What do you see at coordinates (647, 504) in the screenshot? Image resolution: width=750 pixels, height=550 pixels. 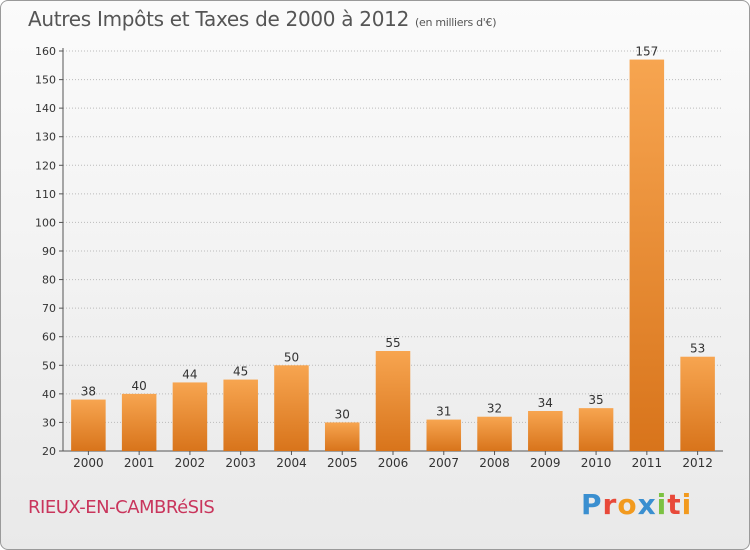 I see `logo-letter: x` at bounding box center [647, 504].